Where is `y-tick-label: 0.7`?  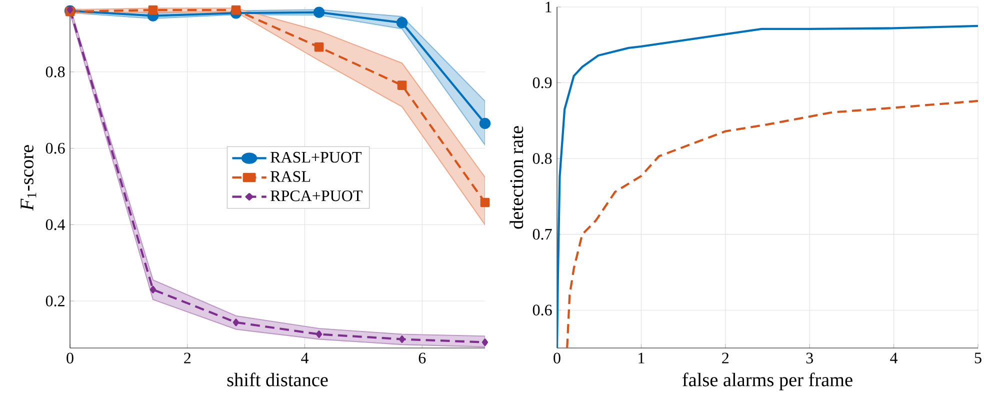
y-tick-label: 0.7 is located at coordinates (542, 234).